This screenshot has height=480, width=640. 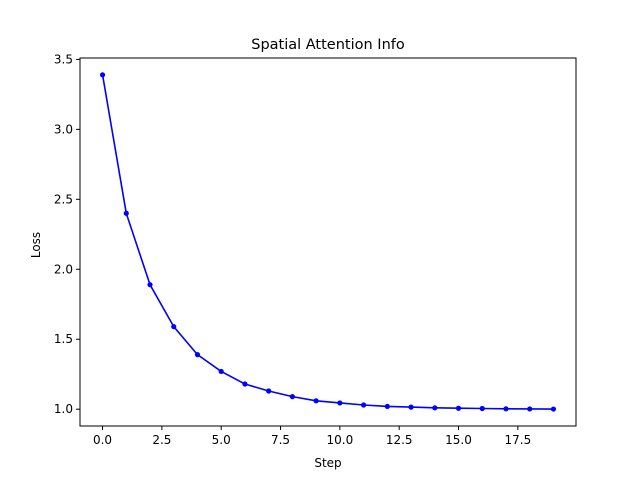 I want to click on x-axis-label: Step, so click(x=327, y=463).